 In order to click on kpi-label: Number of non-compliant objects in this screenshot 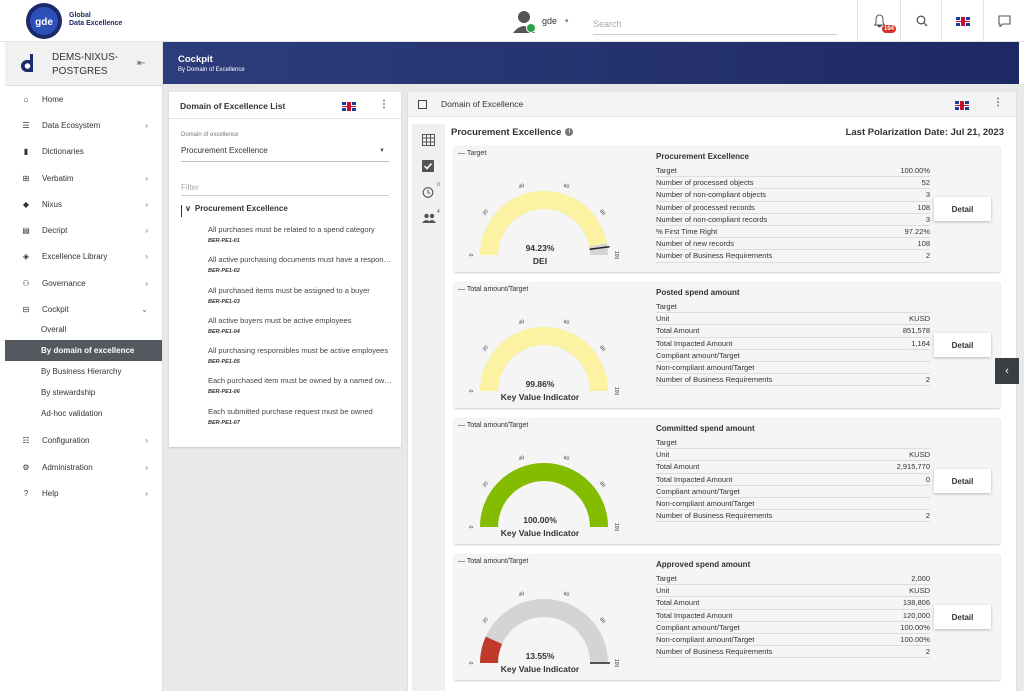, I will do `click(711, 195)`.